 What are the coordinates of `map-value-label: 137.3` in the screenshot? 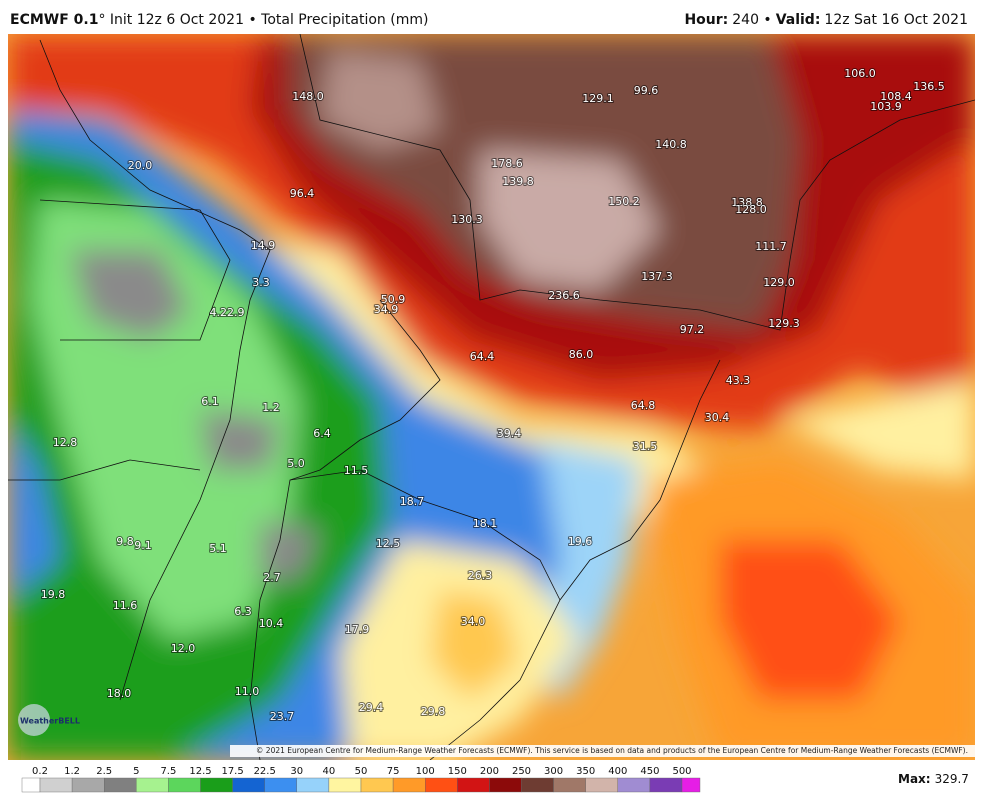 It's located at (657, 276).